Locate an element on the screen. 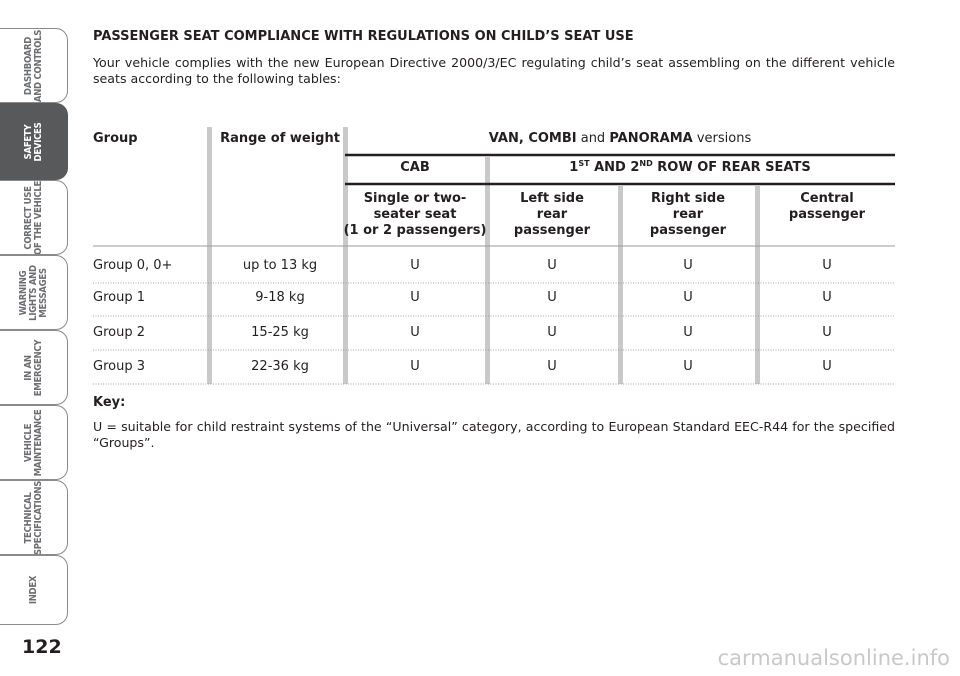  tab-label: TECHNICAL SPECIFICATIONS is located at coordinates (33, 517).